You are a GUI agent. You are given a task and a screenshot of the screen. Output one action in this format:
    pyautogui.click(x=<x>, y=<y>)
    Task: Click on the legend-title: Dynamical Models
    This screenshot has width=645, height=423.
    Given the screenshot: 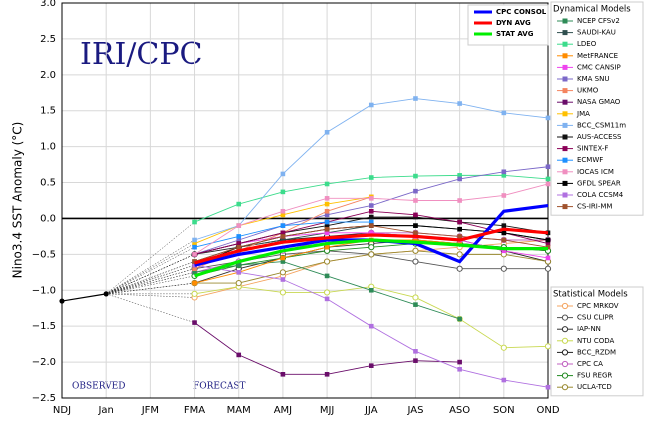 What is the action you would take?
    pyautogui.click(x=592, y=10)
    